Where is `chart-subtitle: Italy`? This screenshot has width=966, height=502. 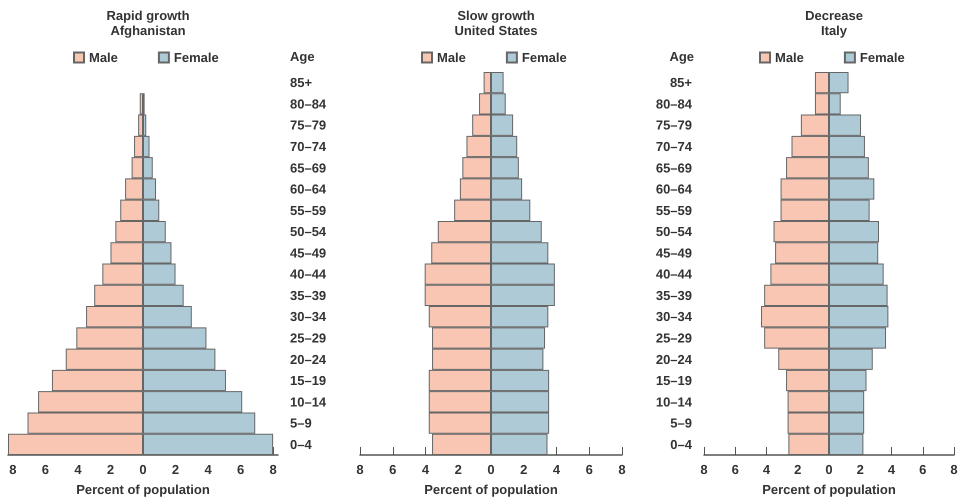 chart-subtitle: Italy is located at coordinates (834, 30).